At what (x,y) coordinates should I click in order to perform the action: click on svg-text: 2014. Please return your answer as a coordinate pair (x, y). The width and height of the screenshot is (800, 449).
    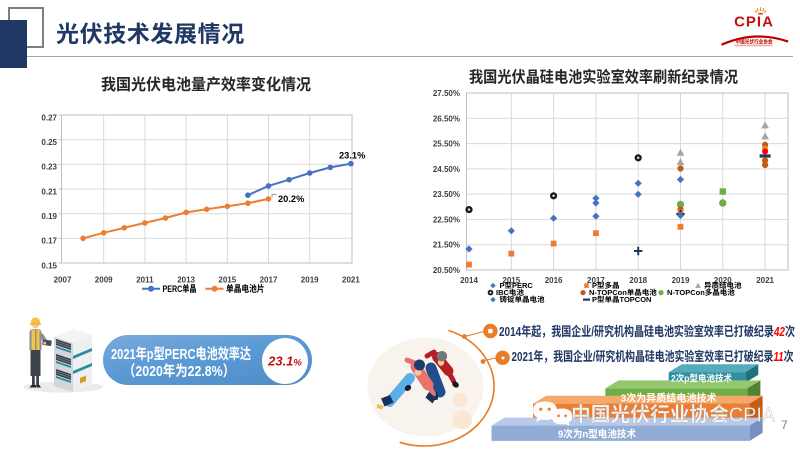
    Looking at the image, I should click on (469, 280).